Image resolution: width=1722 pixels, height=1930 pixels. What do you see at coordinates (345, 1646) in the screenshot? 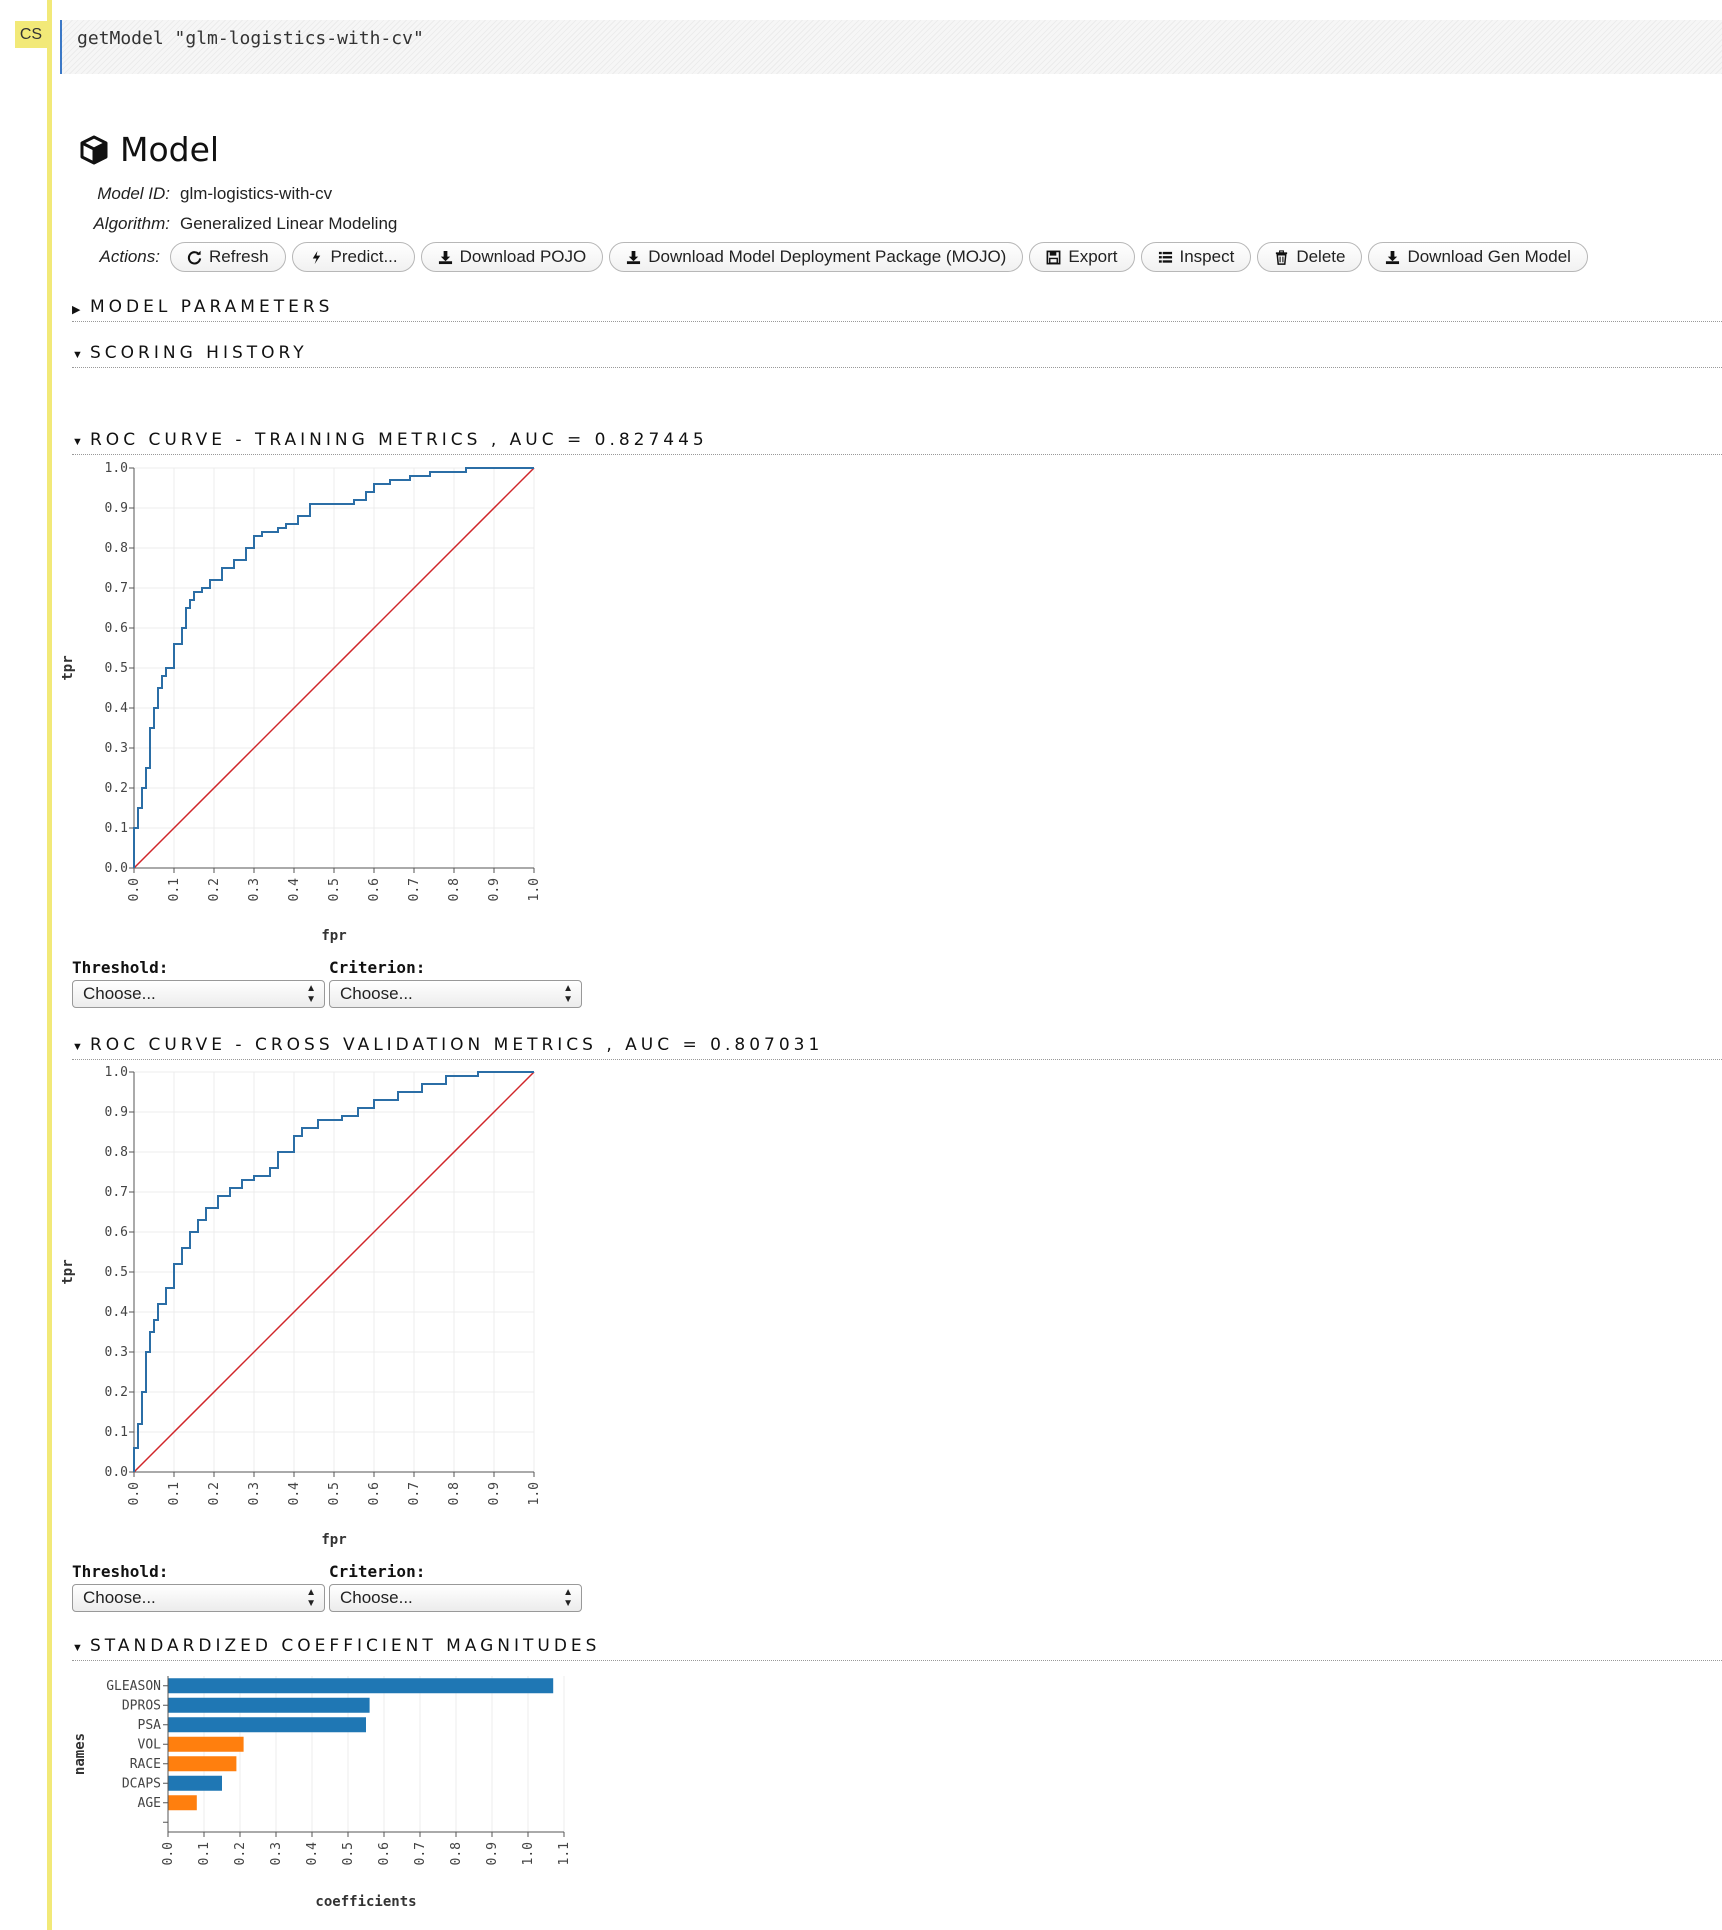
I see `section-label: STANDARDIZED COEFFICIENT MAGNITUDES` at bounding box center [345, 1646].